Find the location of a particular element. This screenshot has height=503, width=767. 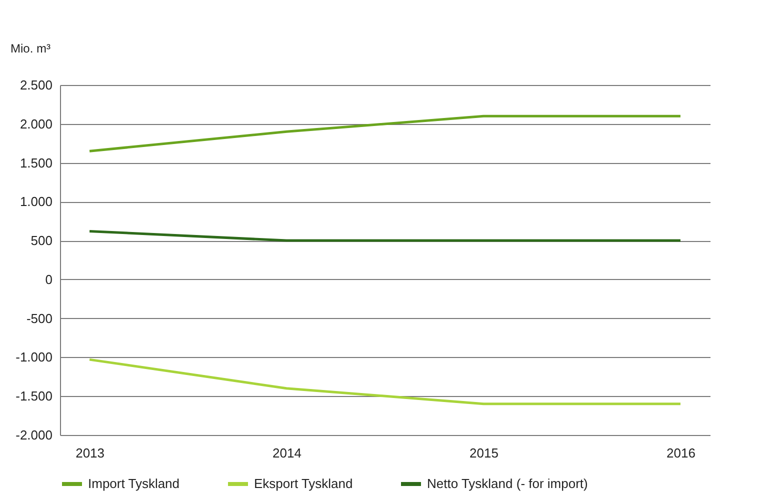

legend-label: Import Tyskland is located at coordinates (134, 483).